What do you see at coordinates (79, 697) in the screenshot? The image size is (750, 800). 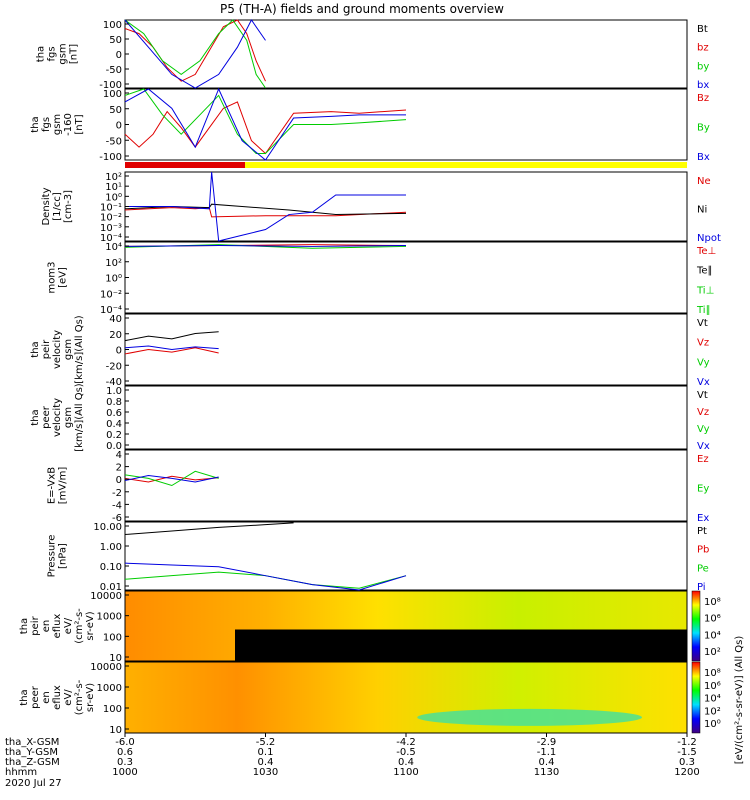 I see `y-axis-label: (cm²-s-` at bounding box center [79, 697].